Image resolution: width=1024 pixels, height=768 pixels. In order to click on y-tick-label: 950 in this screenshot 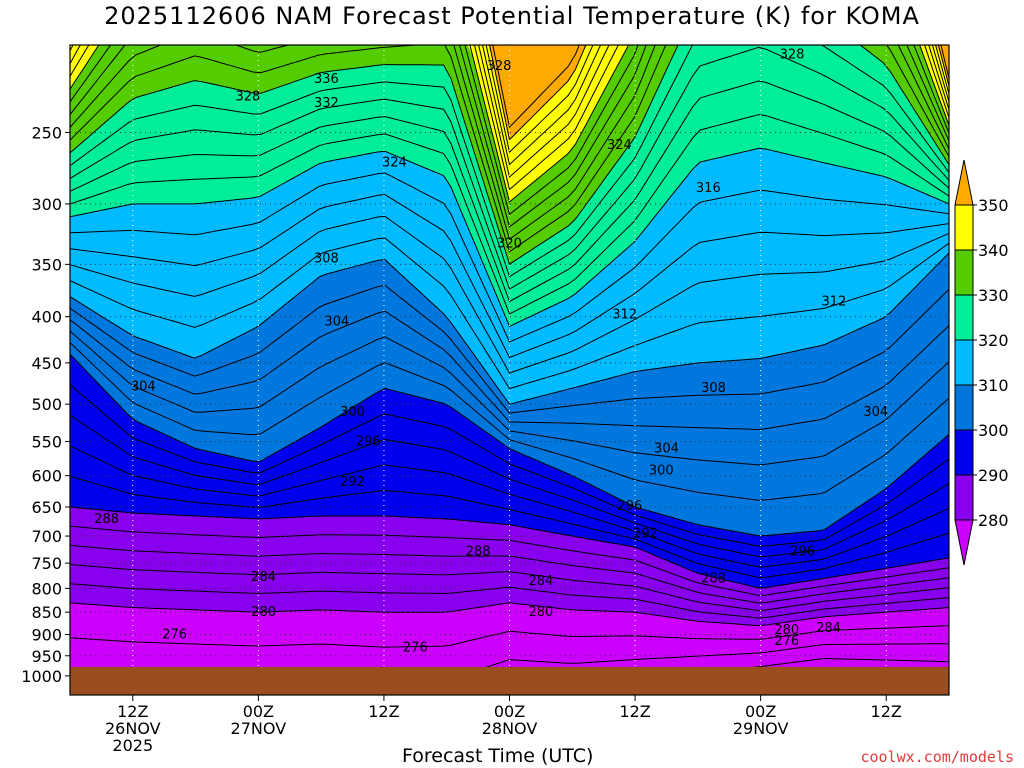, I will do `click(46, 656)`.